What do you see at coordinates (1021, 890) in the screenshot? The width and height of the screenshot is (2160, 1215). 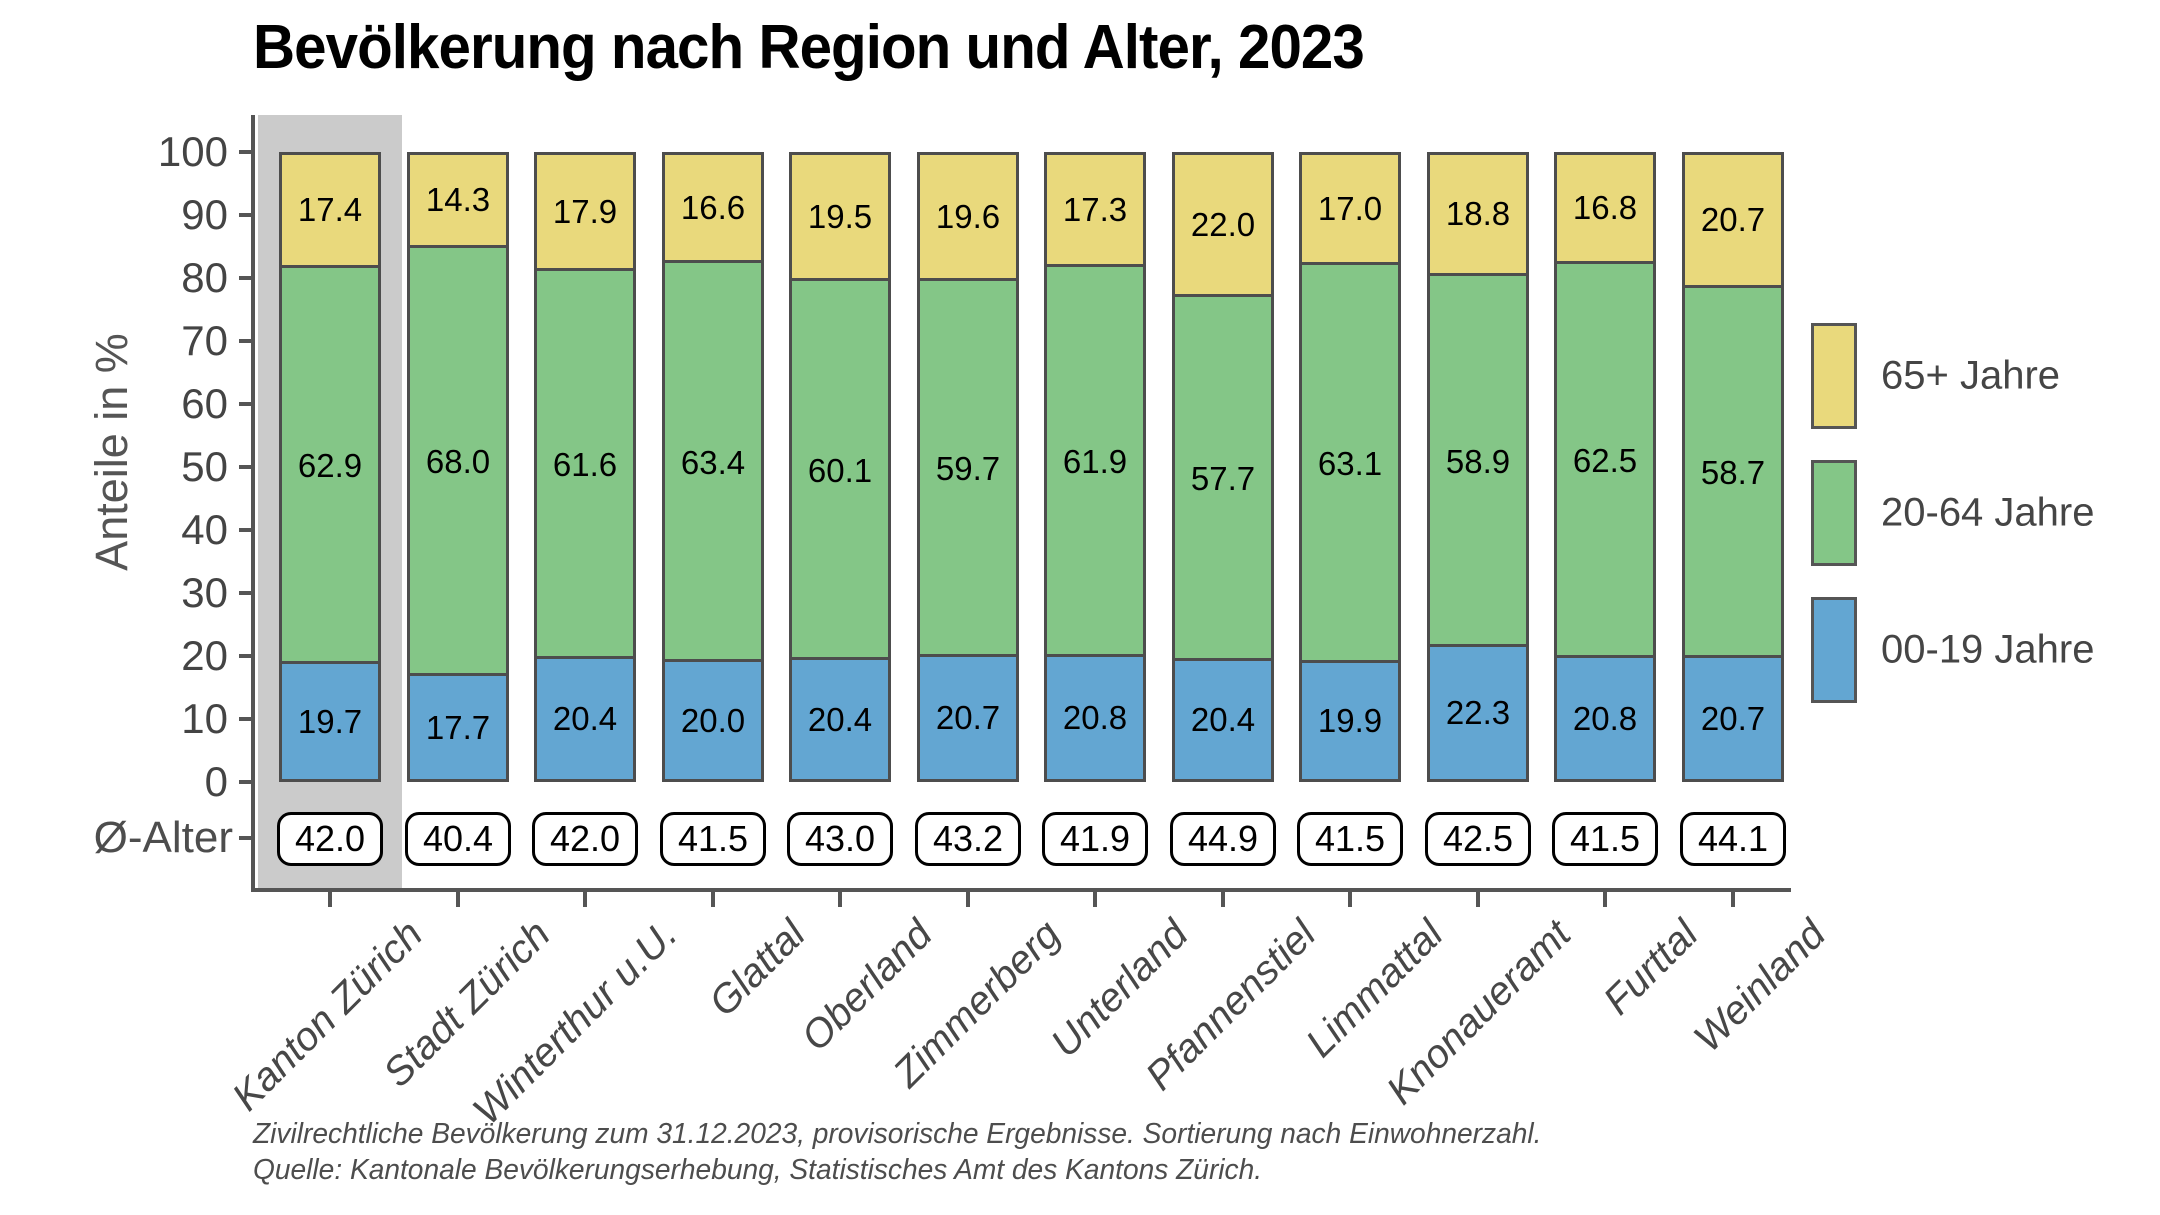 I see `x-axis-line` at bounding box center [1021, 890].